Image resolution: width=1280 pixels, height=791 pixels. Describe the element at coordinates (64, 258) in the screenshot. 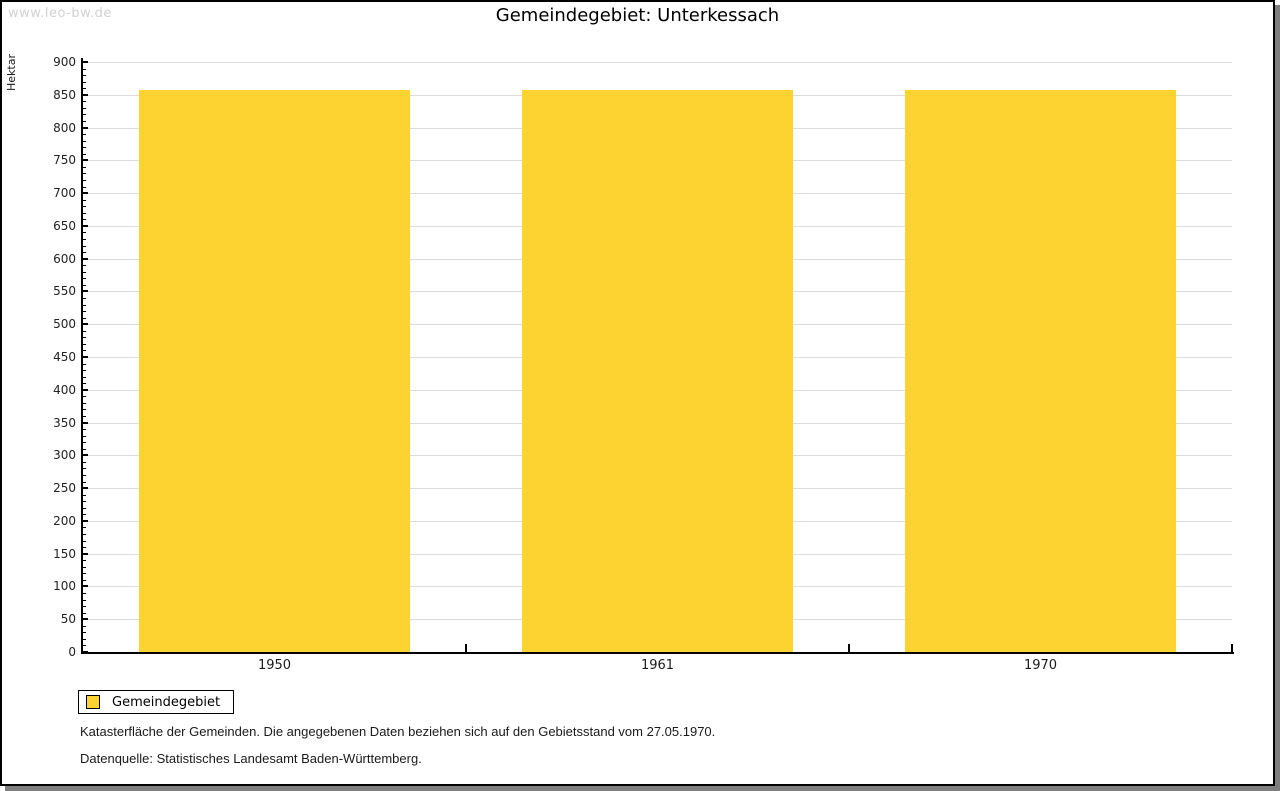

I see `y-tick-label: 600` at that location.